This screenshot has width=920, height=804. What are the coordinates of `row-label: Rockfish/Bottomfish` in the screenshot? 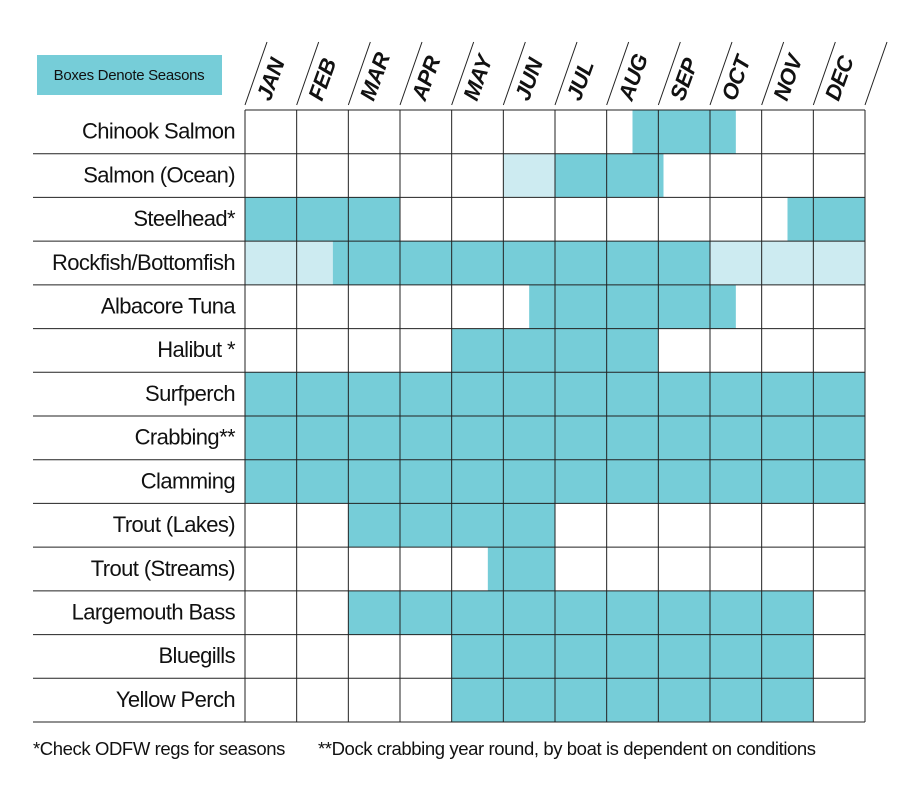 It's located at (143, 262).